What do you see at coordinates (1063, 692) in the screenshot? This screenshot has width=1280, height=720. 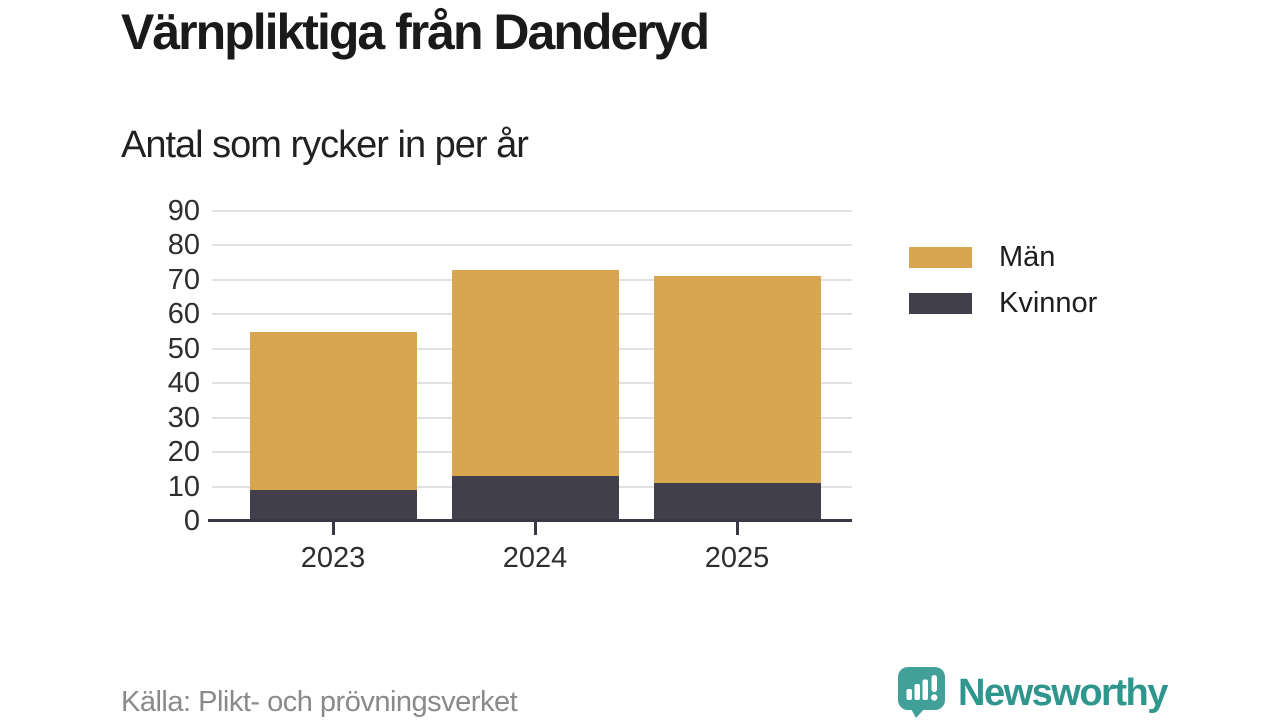 I see `brand-name: Newsworthy` at bounding box center [1063, 692].